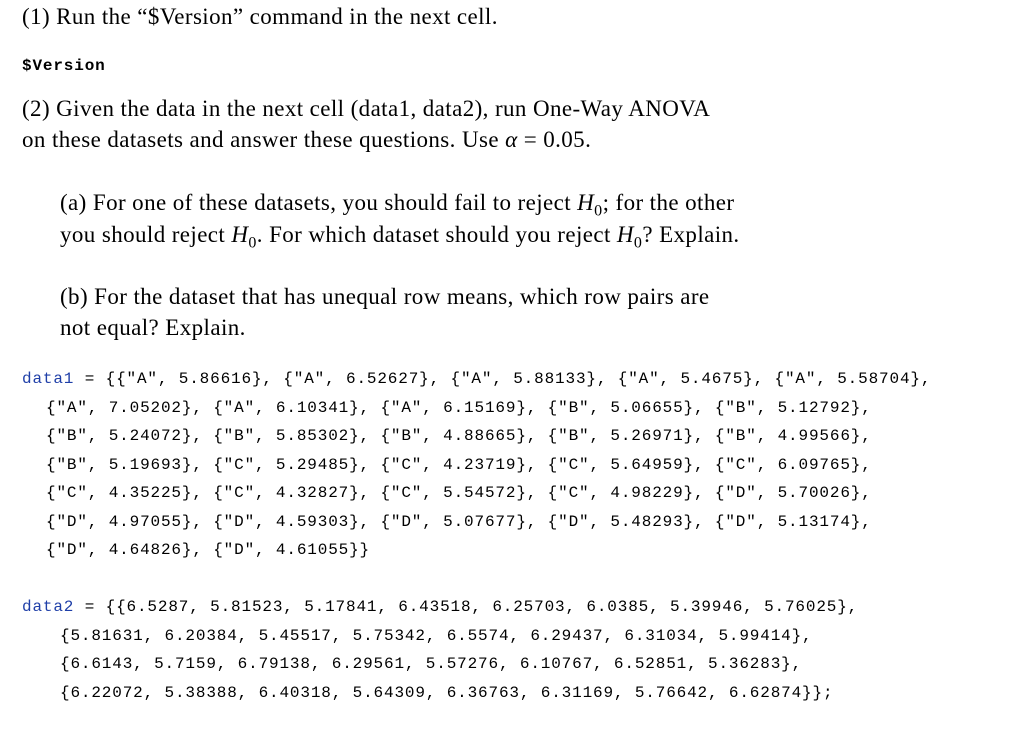 The width and height of the screenshot is (1024, 740). What do you see at coordinates (668, 202) in the screenshot?
I see `part-a-text: ; for the other` at bounding box center [668, 202].